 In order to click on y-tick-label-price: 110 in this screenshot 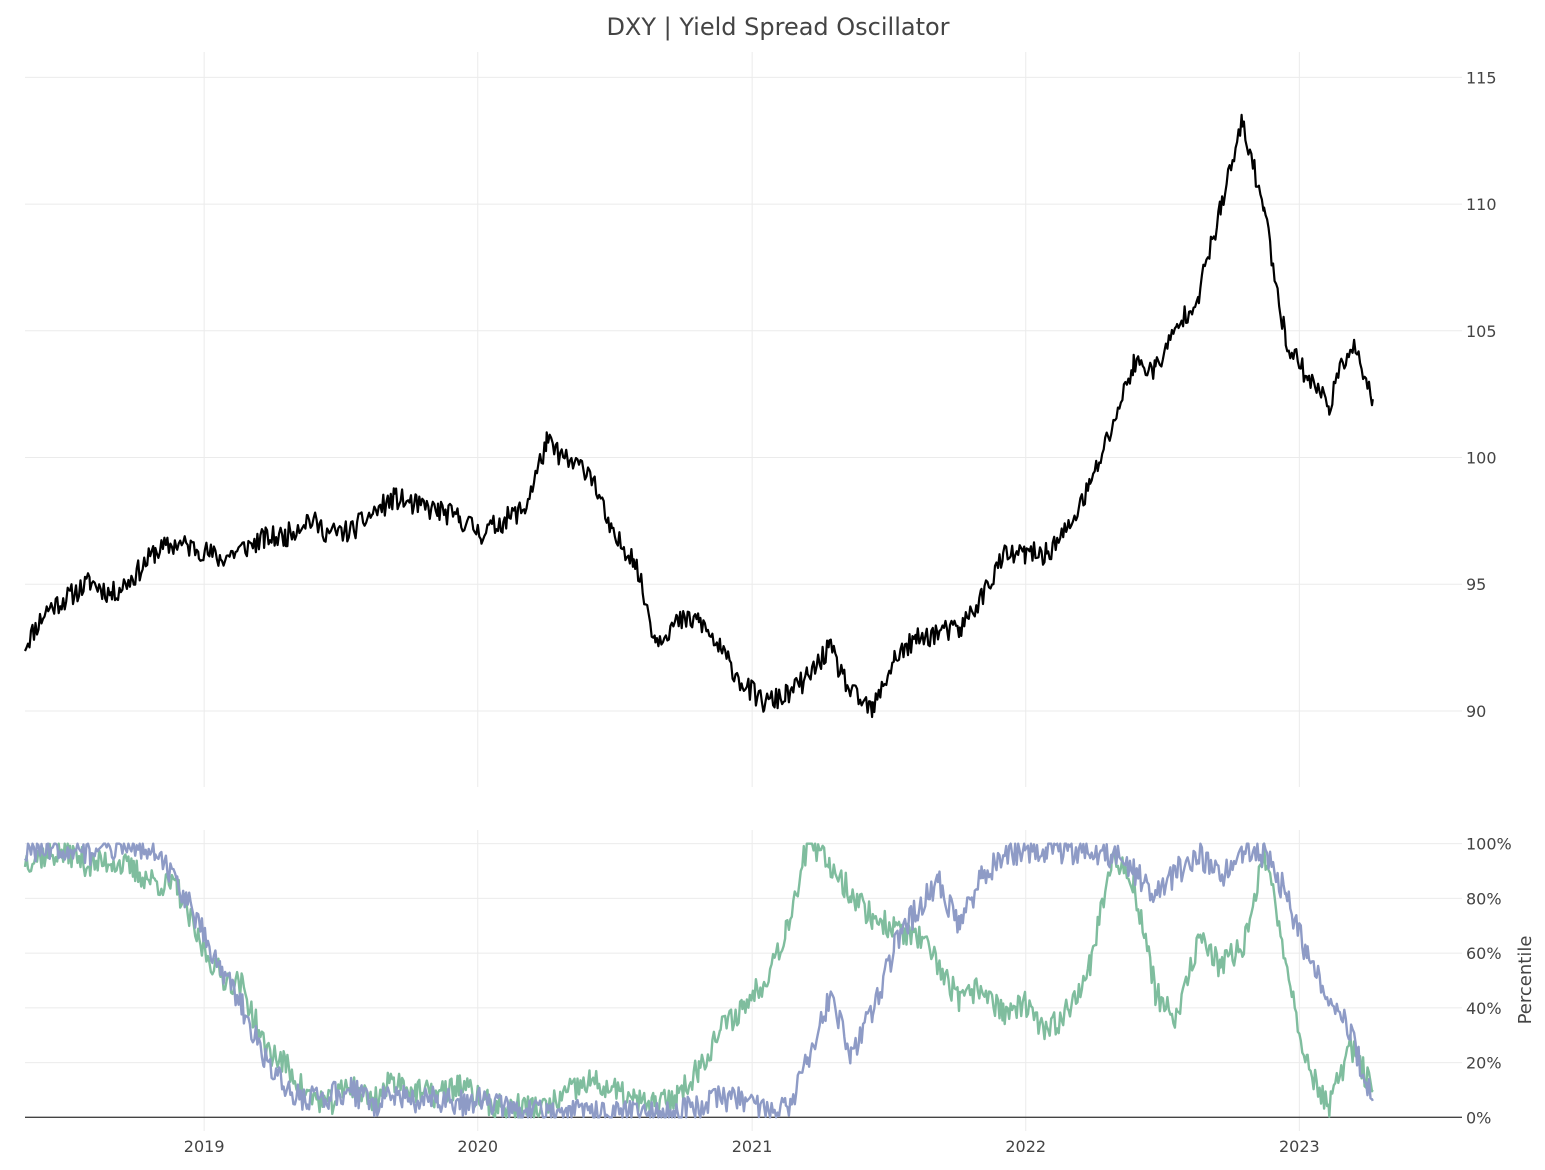, I will do `click(1481, 204)`.